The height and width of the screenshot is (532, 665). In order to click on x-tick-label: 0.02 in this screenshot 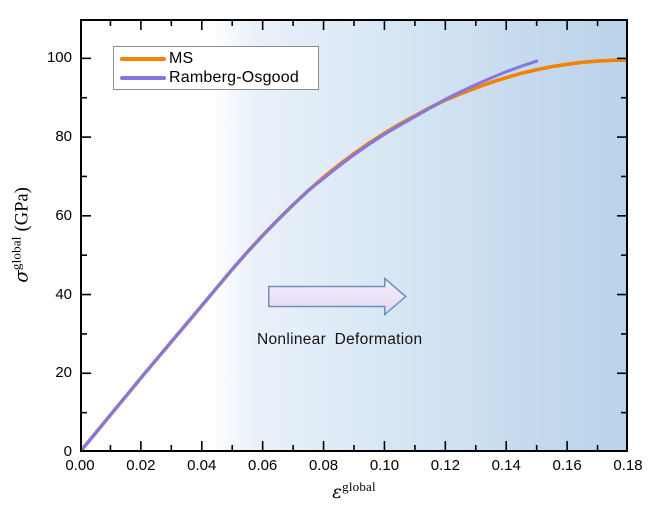, I will do `click(141, 465)`.